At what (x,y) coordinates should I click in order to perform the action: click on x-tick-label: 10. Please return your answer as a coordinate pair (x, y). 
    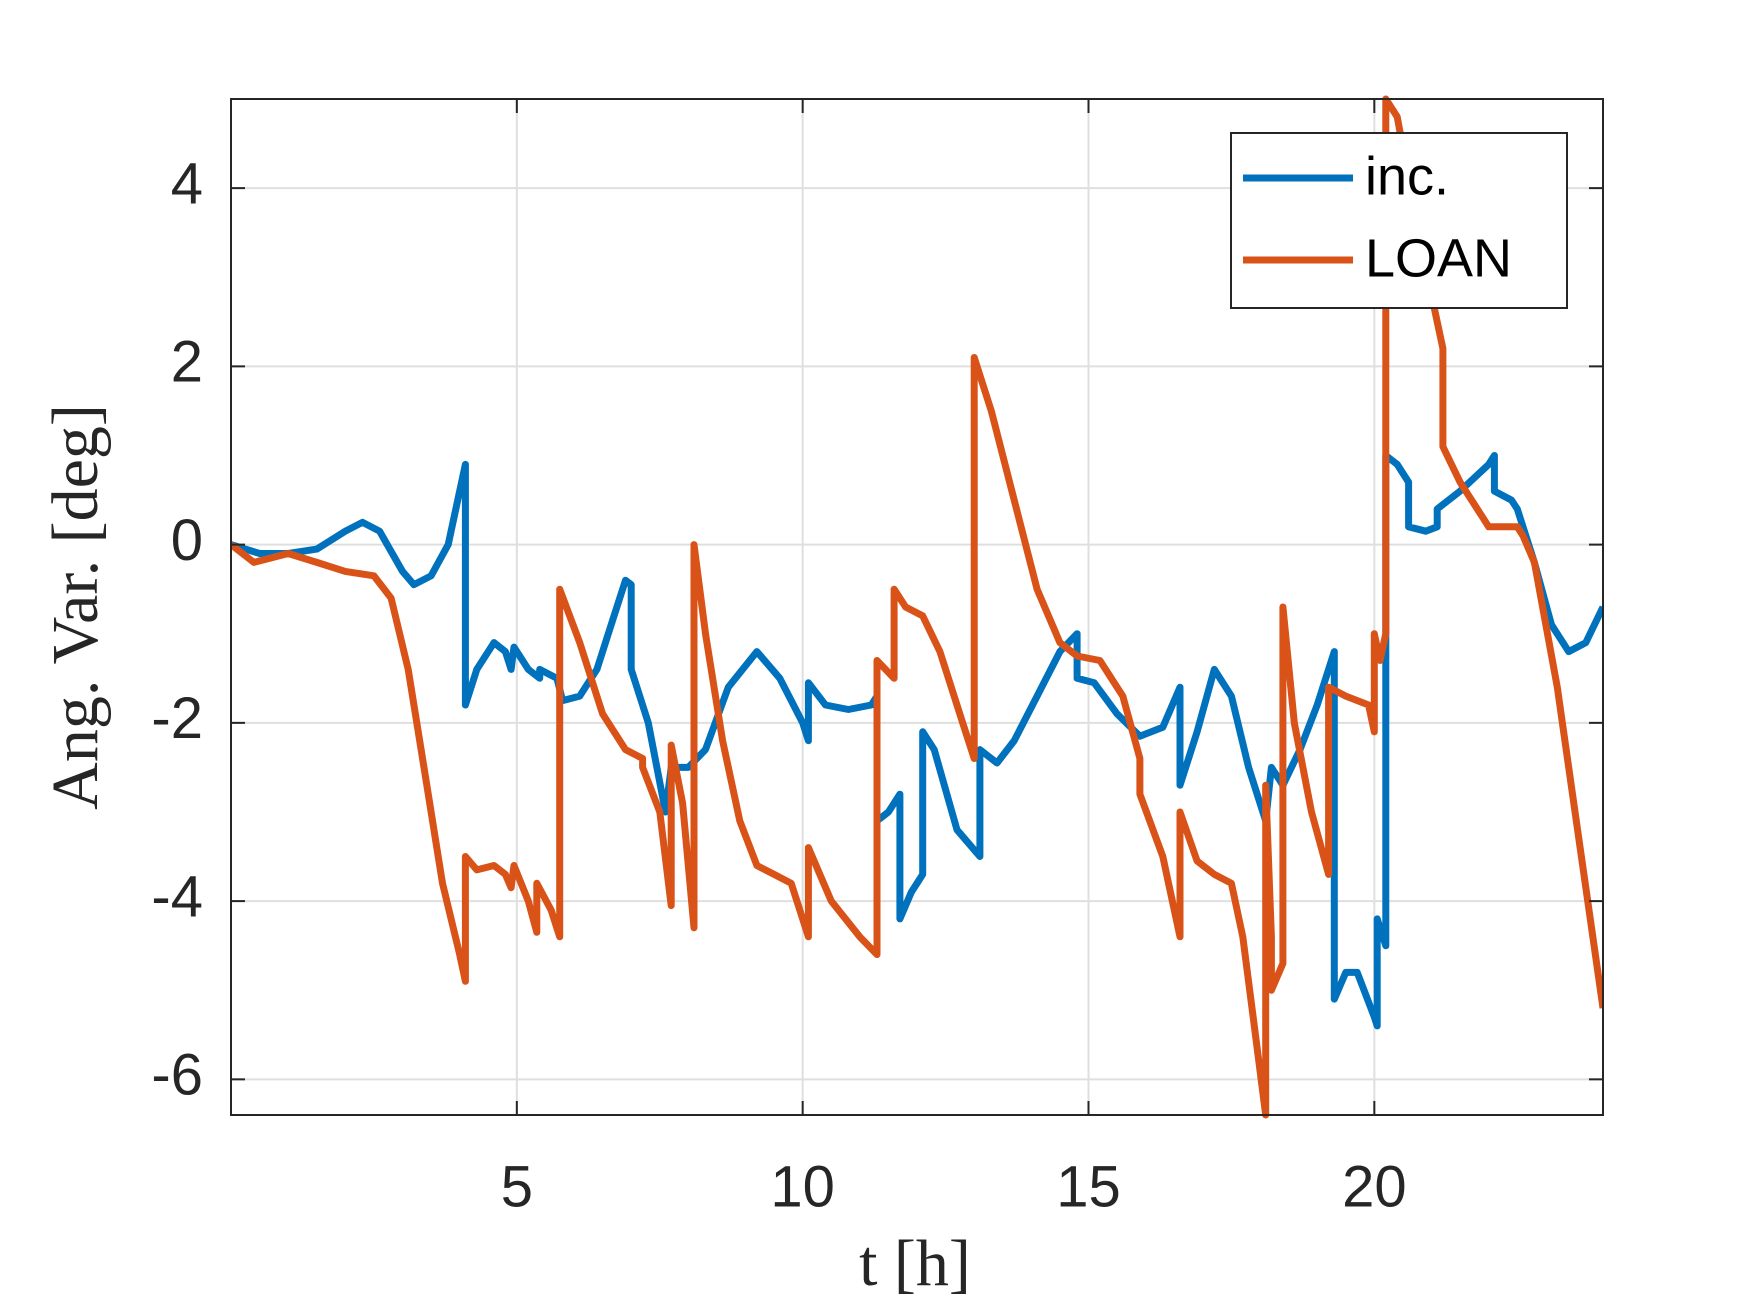
    Looking at the image, I should click on (802, 1186).